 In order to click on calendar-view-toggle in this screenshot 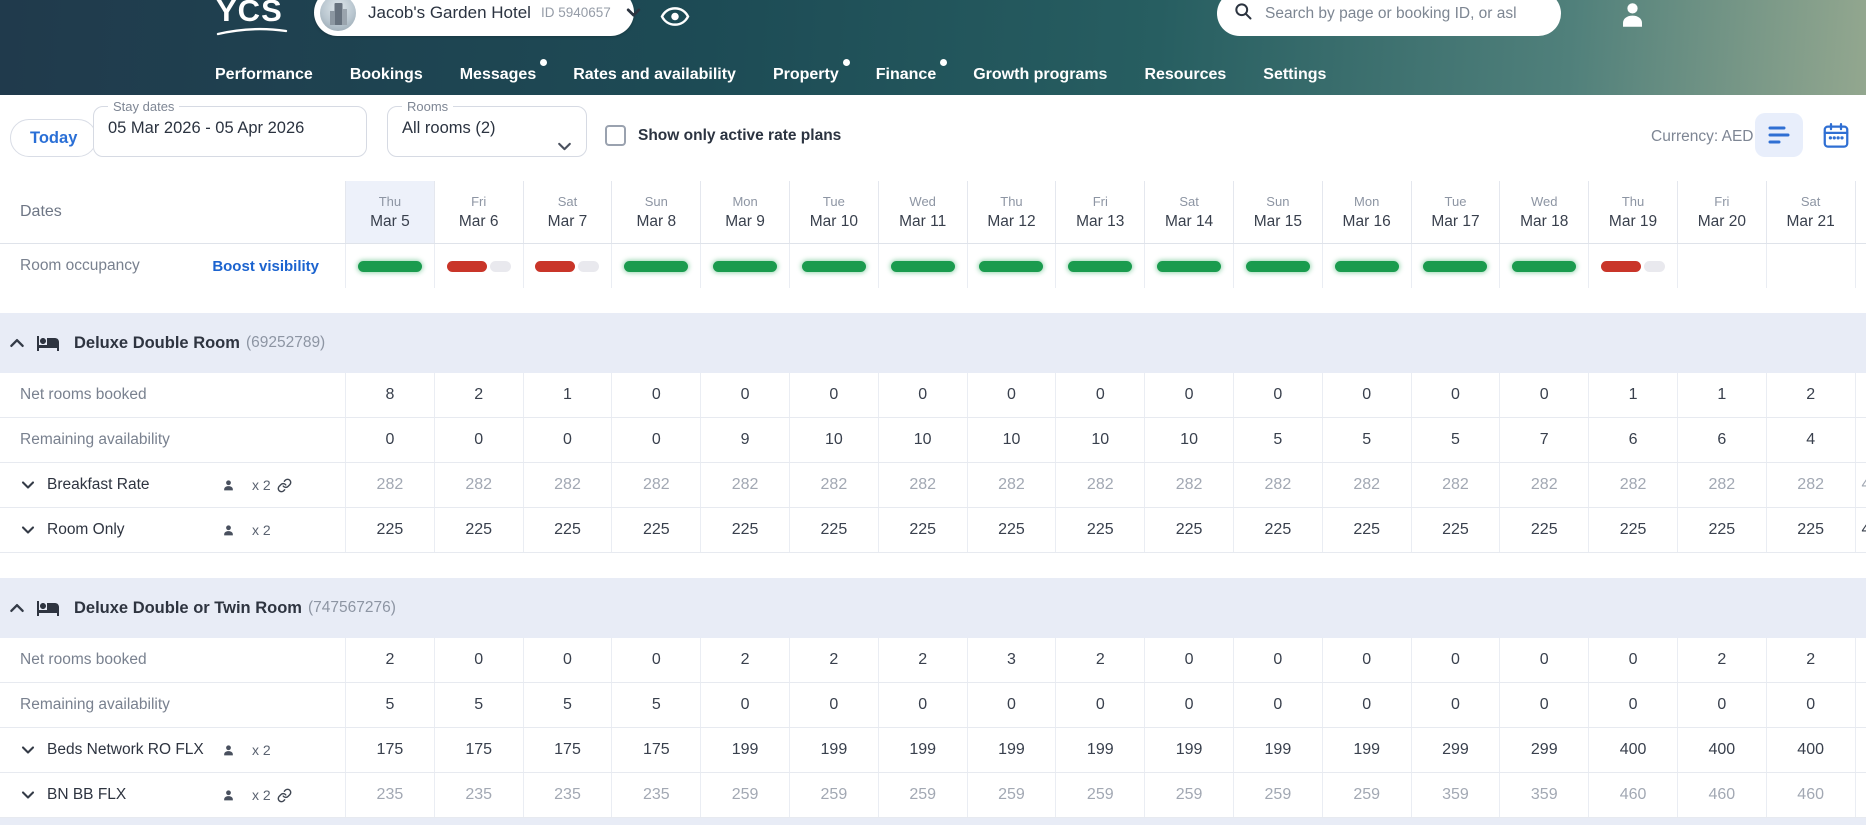, I will do `click(1836, 136)`.